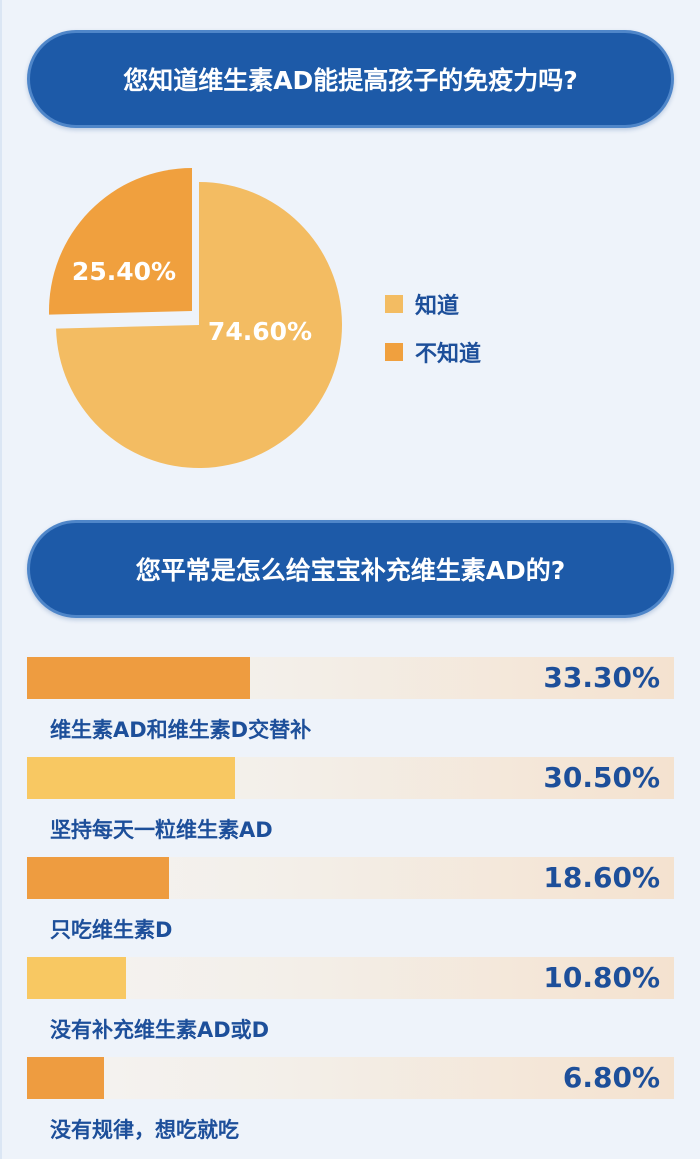 This screenshot has width=700, height=1159. I want to click on pie-chart: 74.60% 25.40%, so click(195, 318).